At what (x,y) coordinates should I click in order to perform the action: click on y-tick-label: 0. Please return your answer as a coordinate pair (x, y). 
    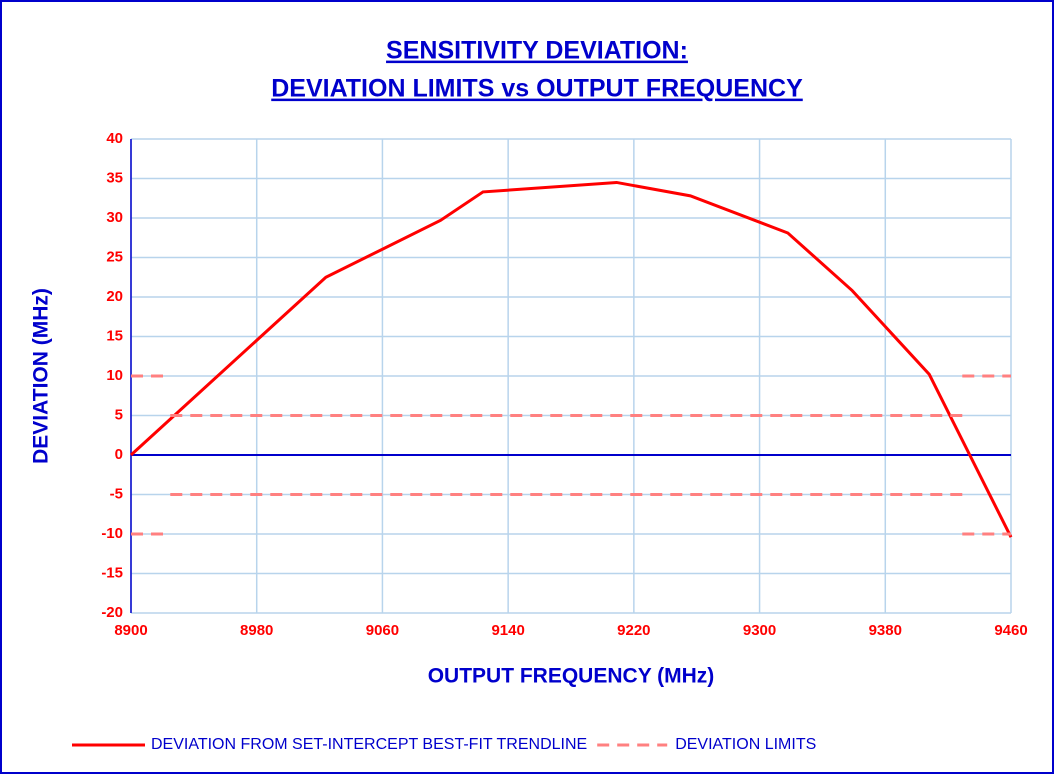
    Looking at the image, I should click on (119, 454).